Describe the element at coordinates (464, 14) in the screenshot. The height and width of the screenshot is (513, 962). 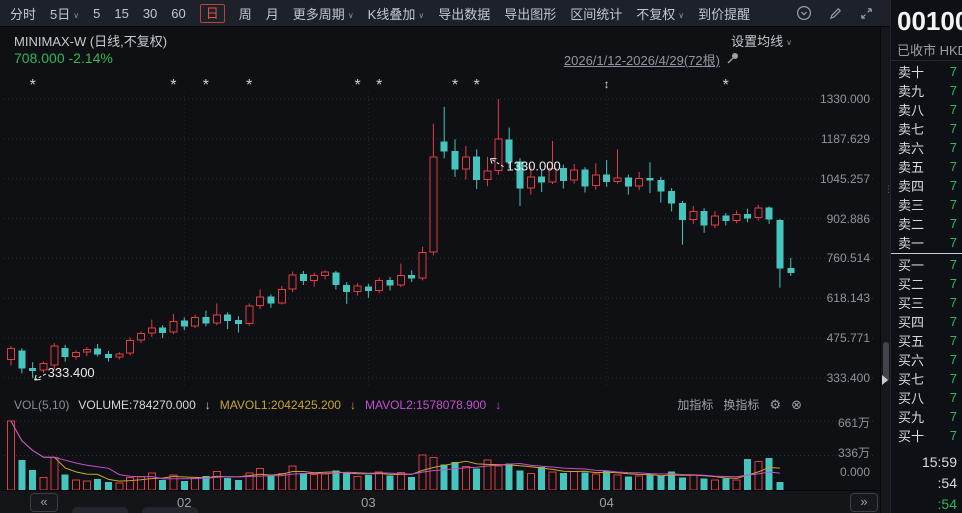
I see `toolbar-item-11: 导出数据` at that location.